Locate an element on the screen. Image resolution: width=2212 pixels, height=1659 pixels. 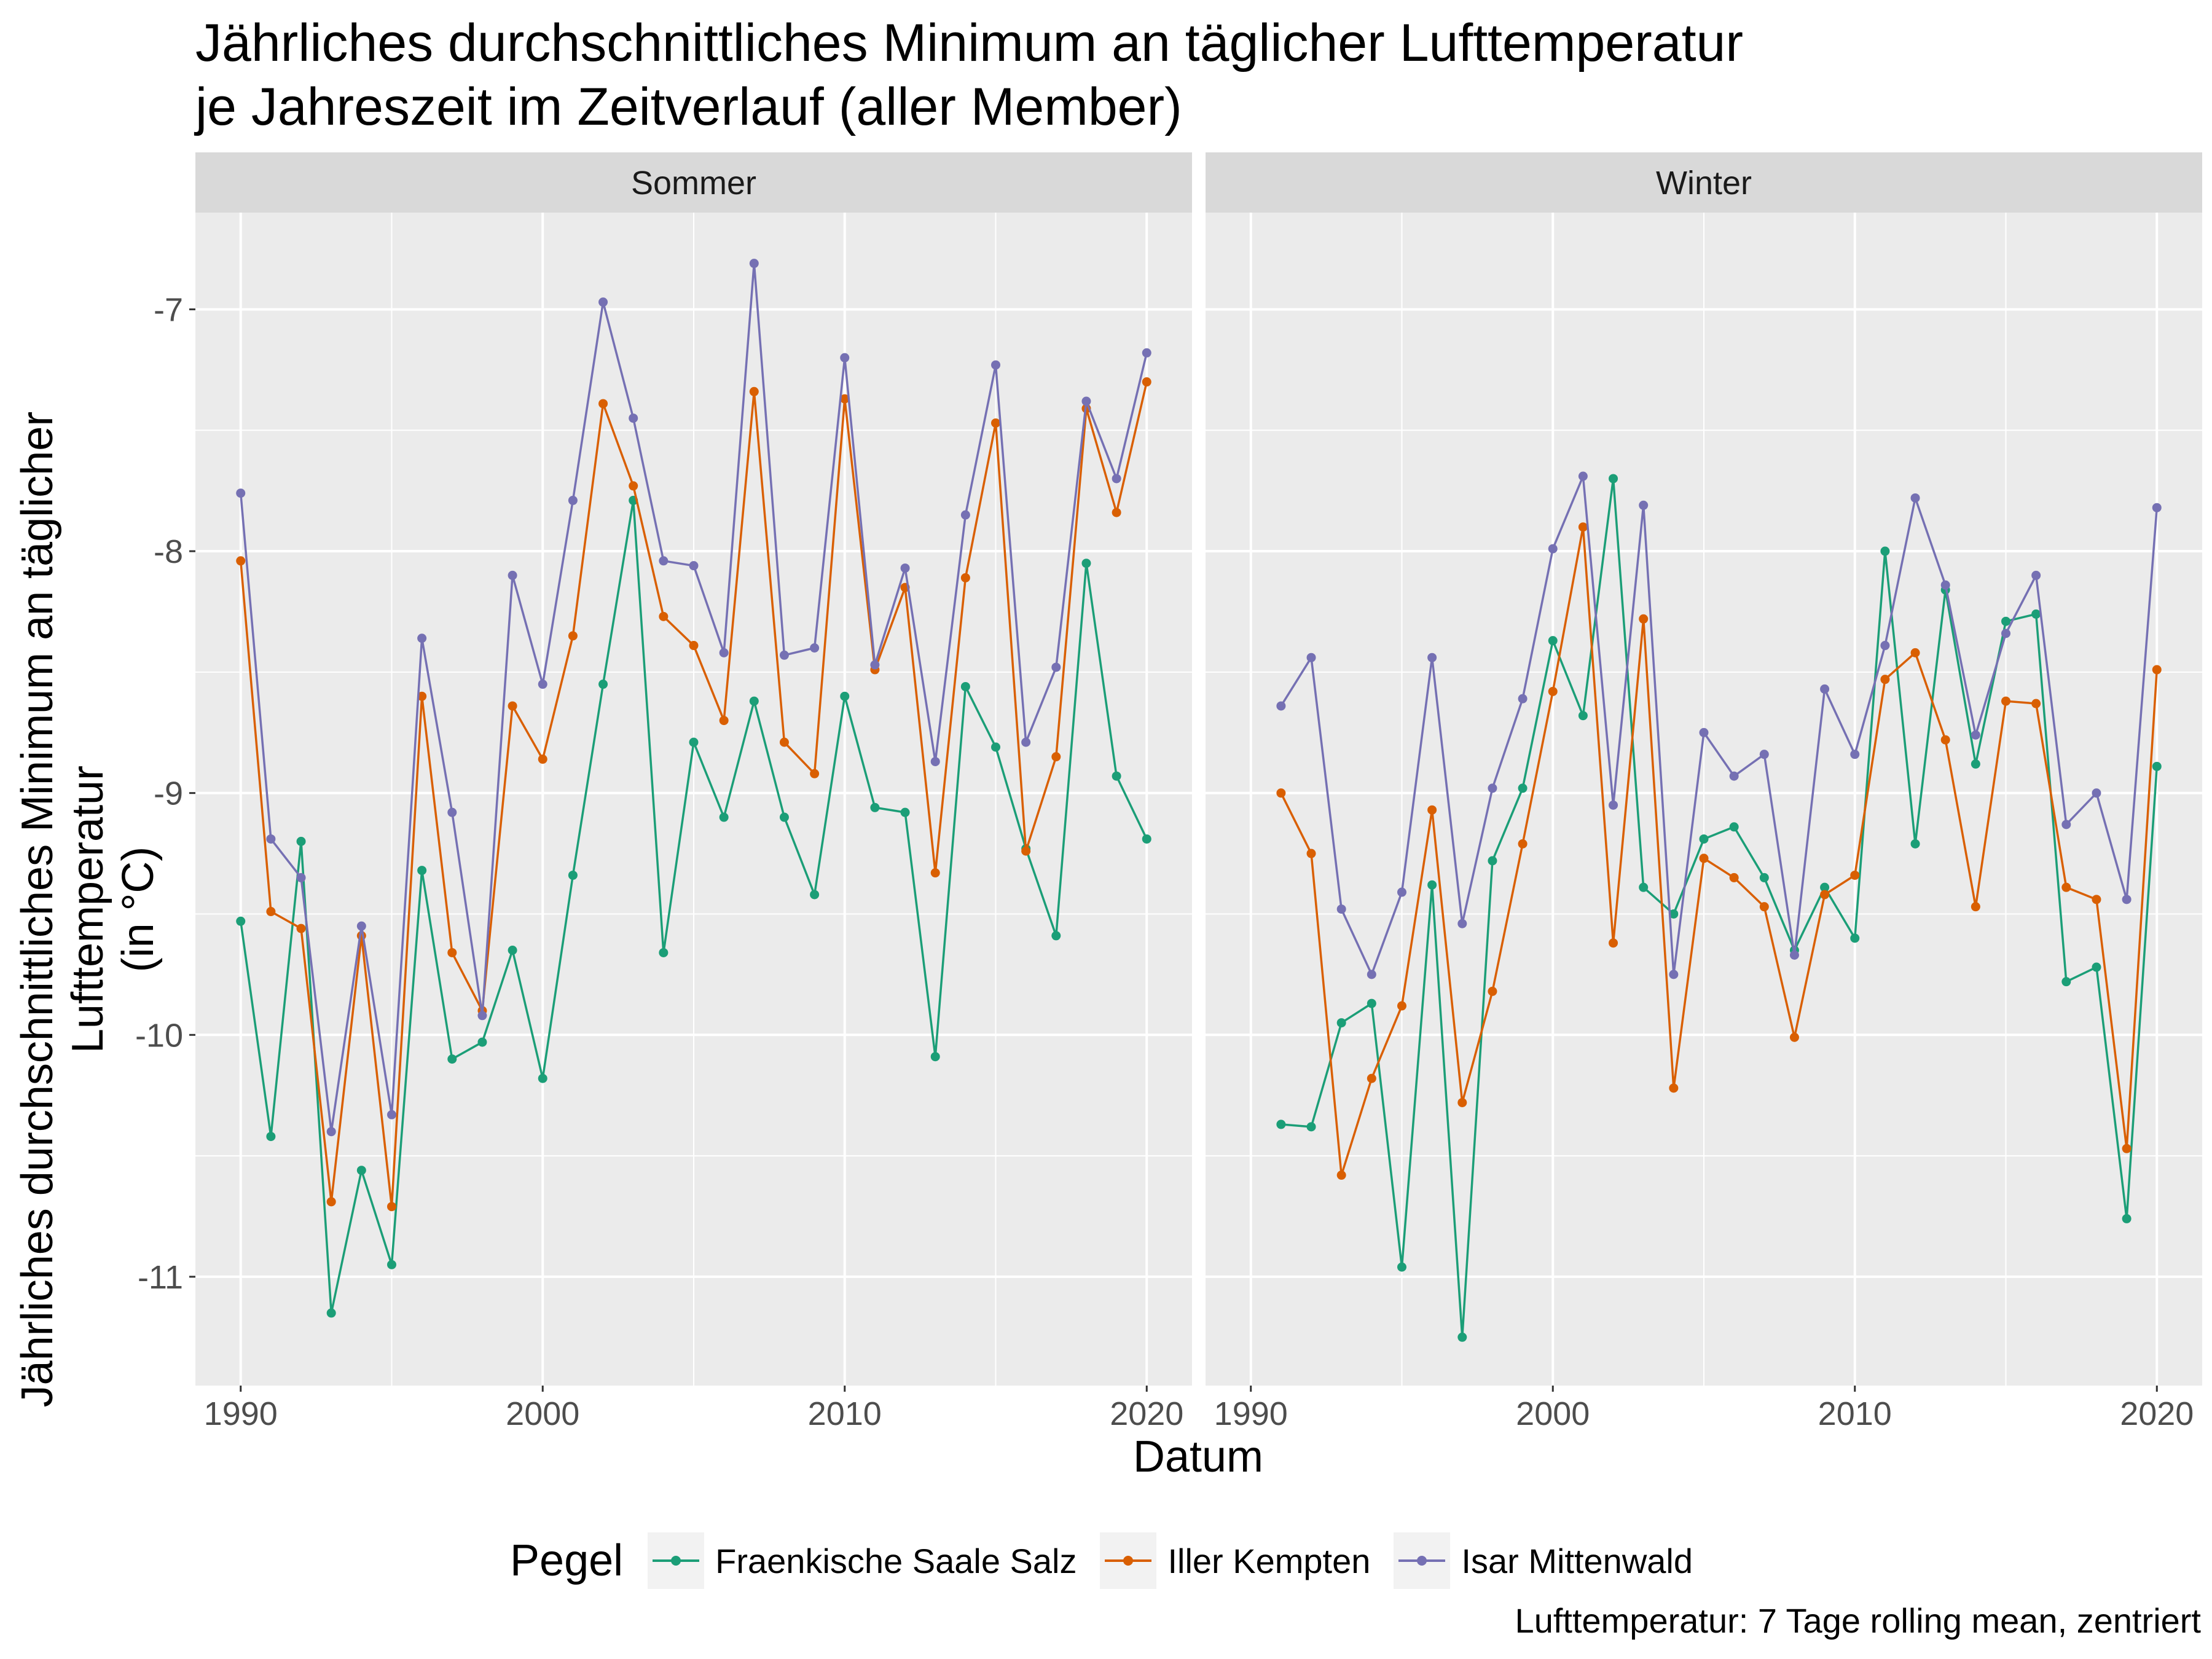
y-tick-label: -7 is located at coordinates (168, 309).